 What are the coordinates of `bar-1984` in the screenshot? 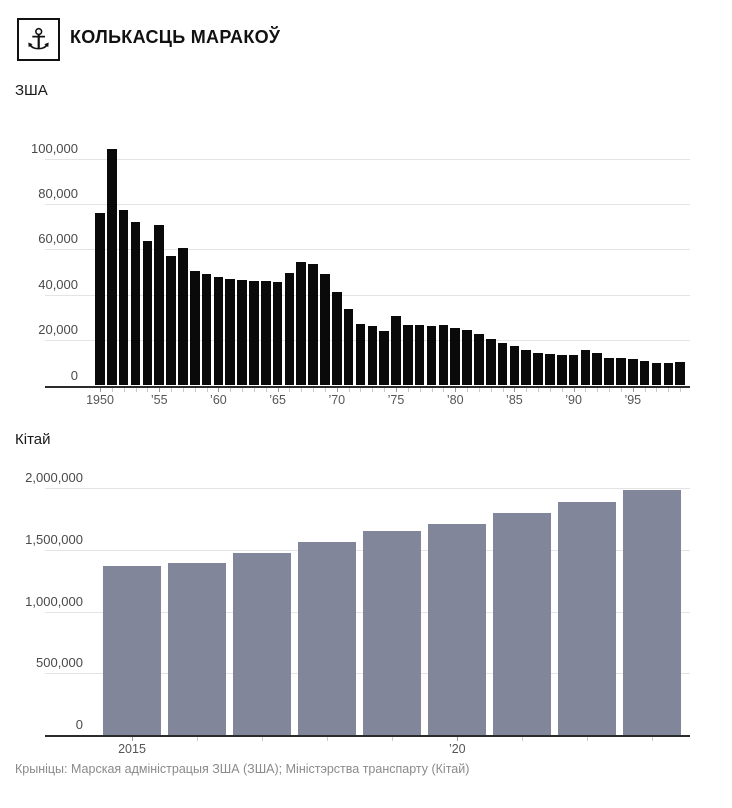 It's located at (502, 364).